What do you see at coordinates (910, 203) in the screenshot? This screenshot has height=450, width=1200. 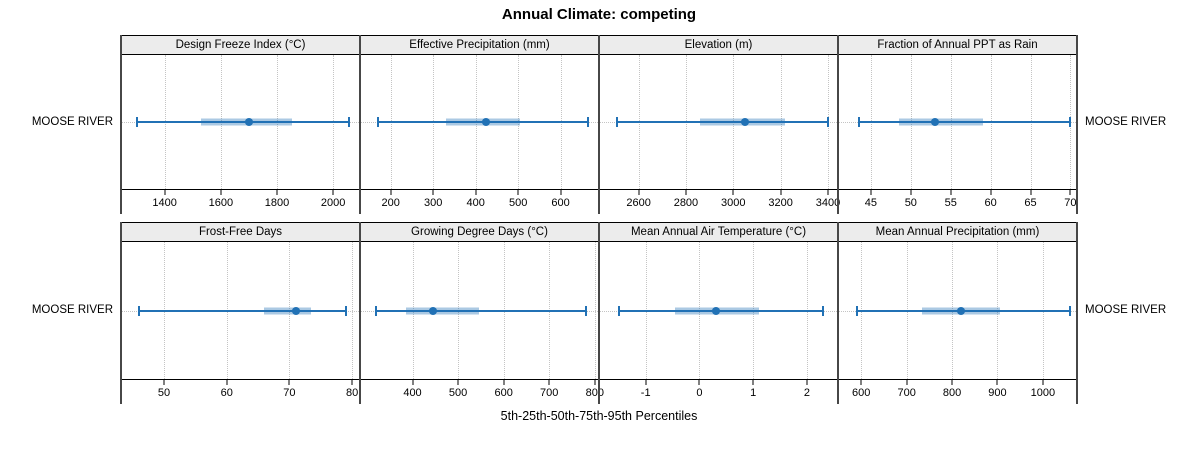 I see `axis-tick-label: 50` at bounding box center [910, 203].